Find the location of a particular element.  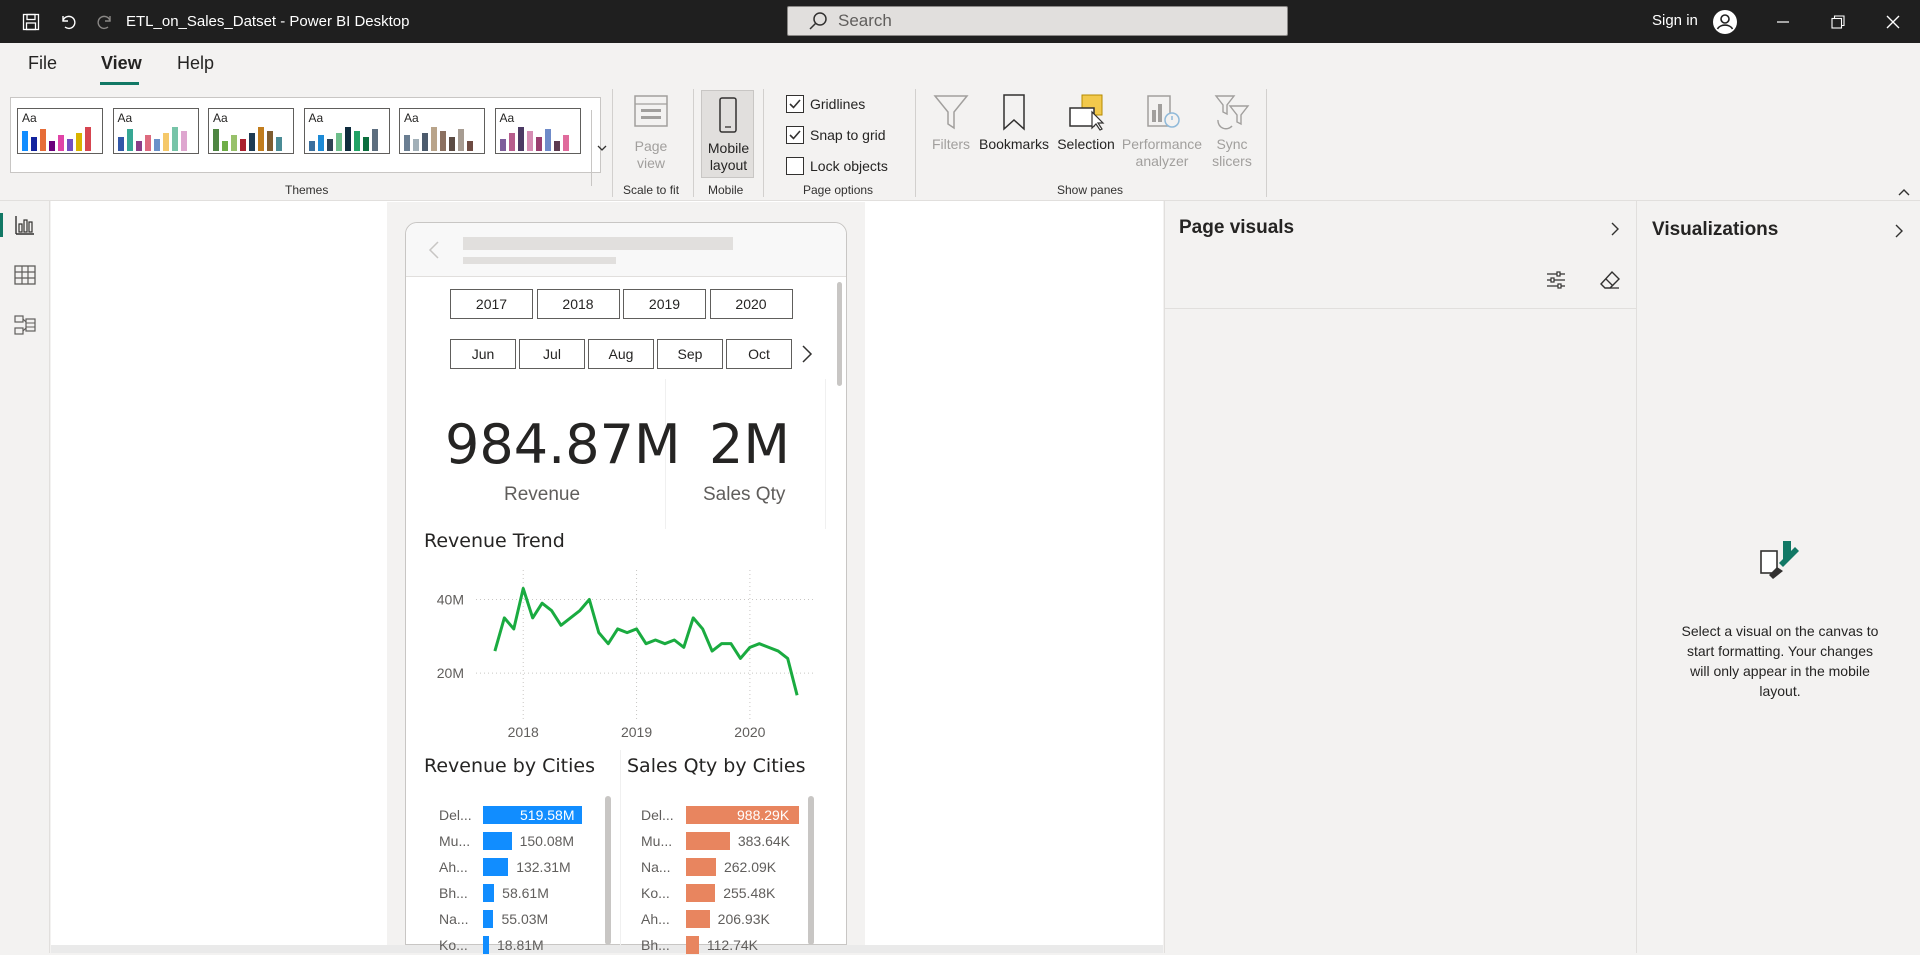

minimize-button is located at coordinates (1783, 22).